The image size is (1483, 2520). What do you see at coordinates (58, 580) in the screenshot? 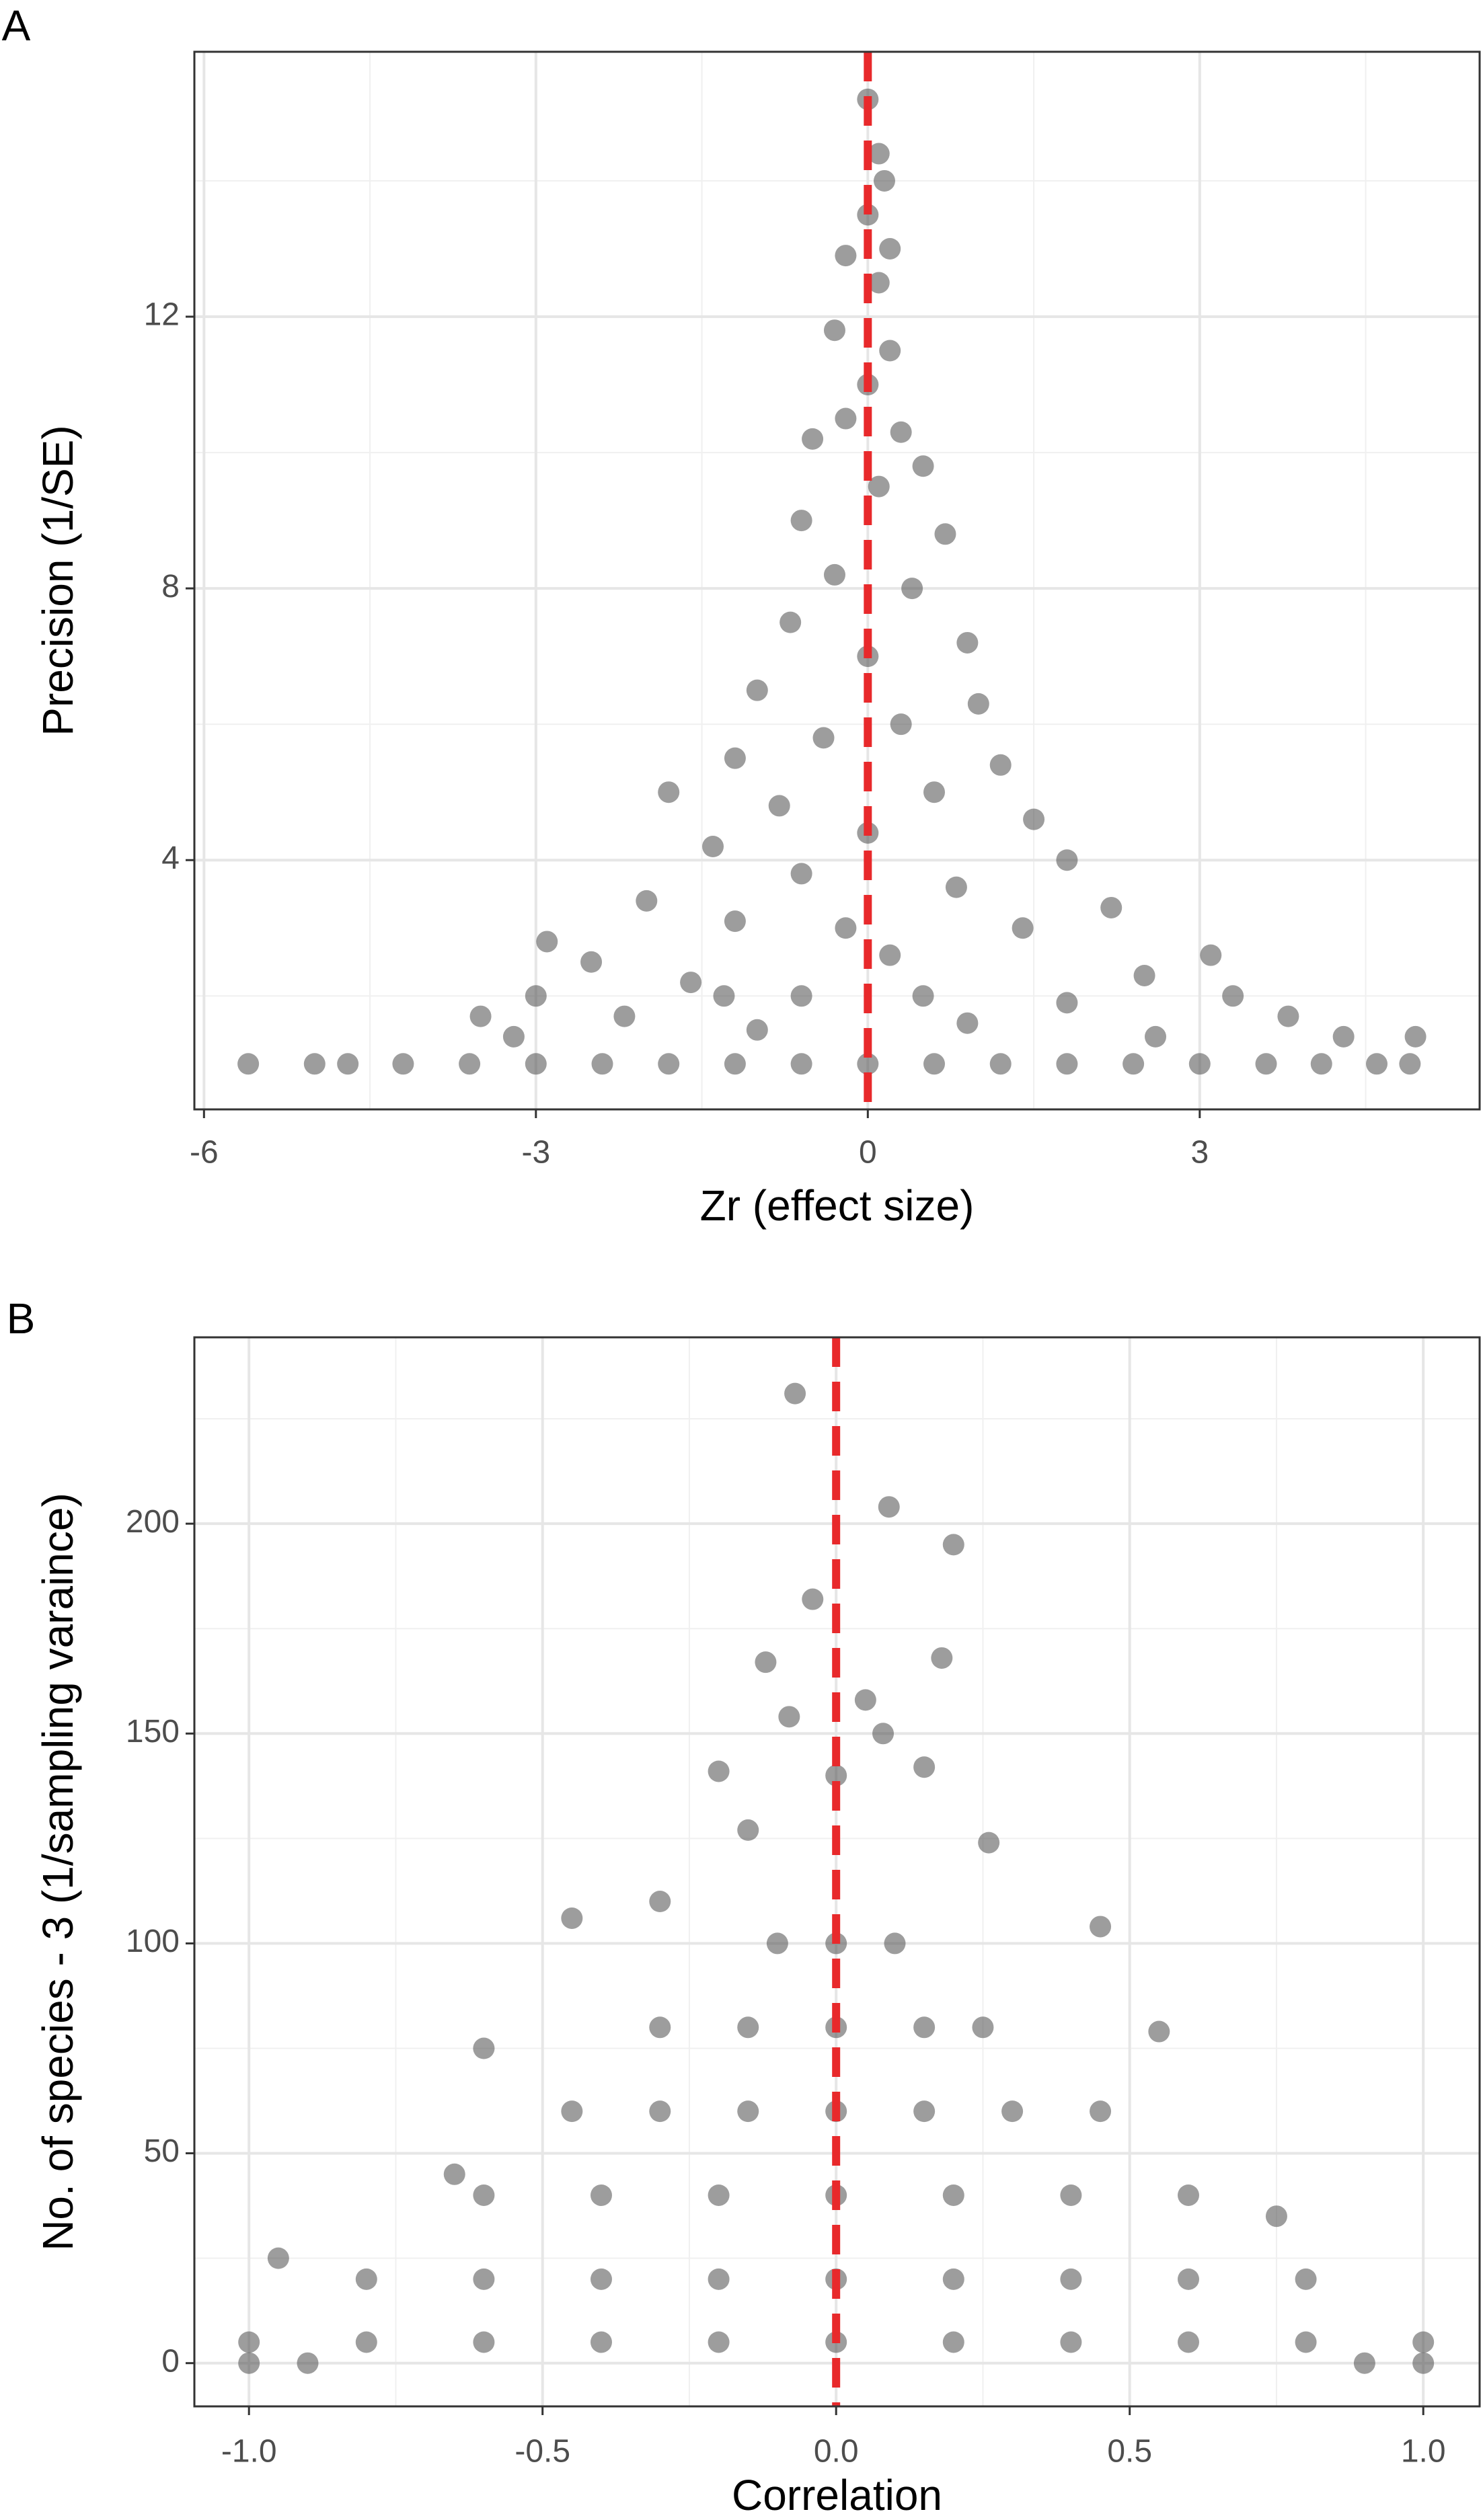
I see `y-axis-title: Precision (1/SE)` at bounding box center [58, 580].